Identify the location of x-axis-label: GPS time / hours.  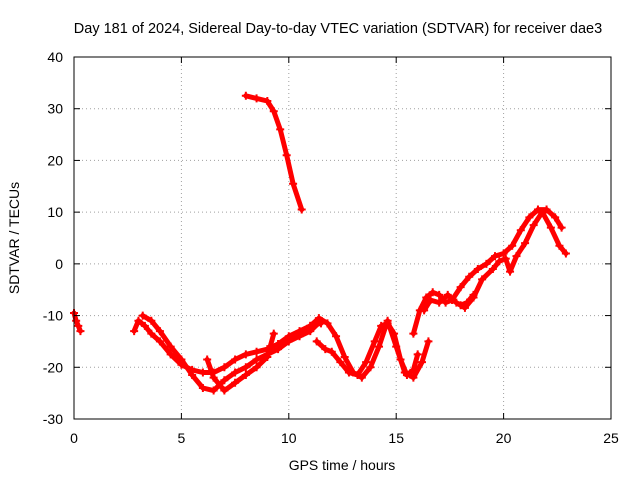
(342, 465).